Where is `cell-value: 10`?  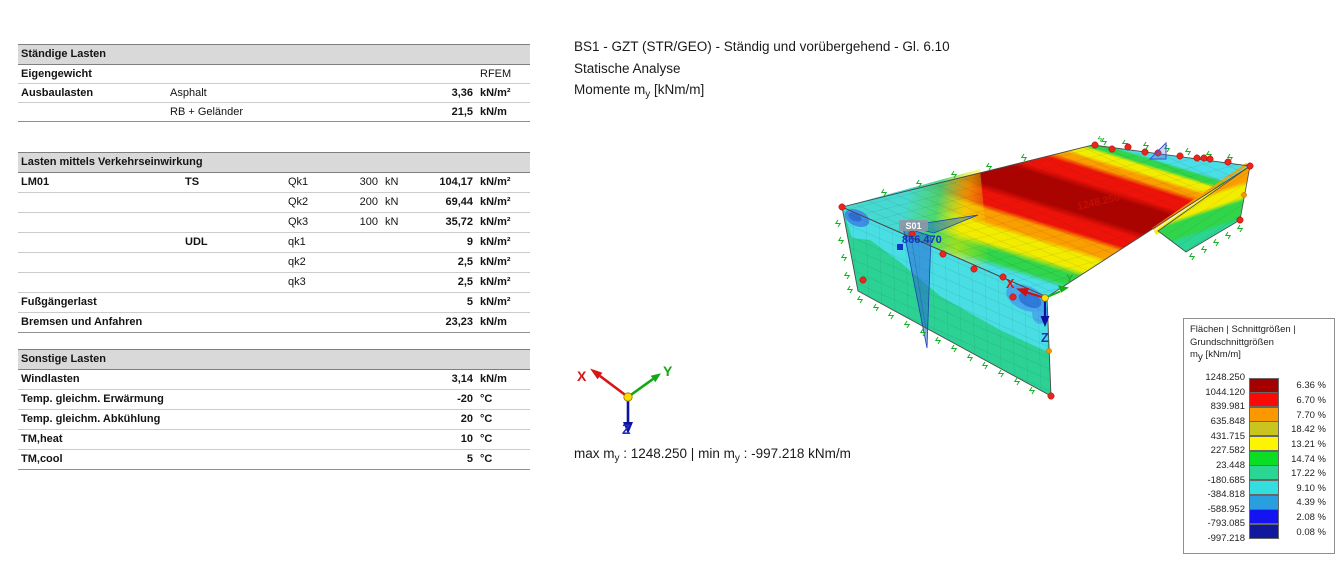
cell-value: 10 is located at coordinates (466, 439).